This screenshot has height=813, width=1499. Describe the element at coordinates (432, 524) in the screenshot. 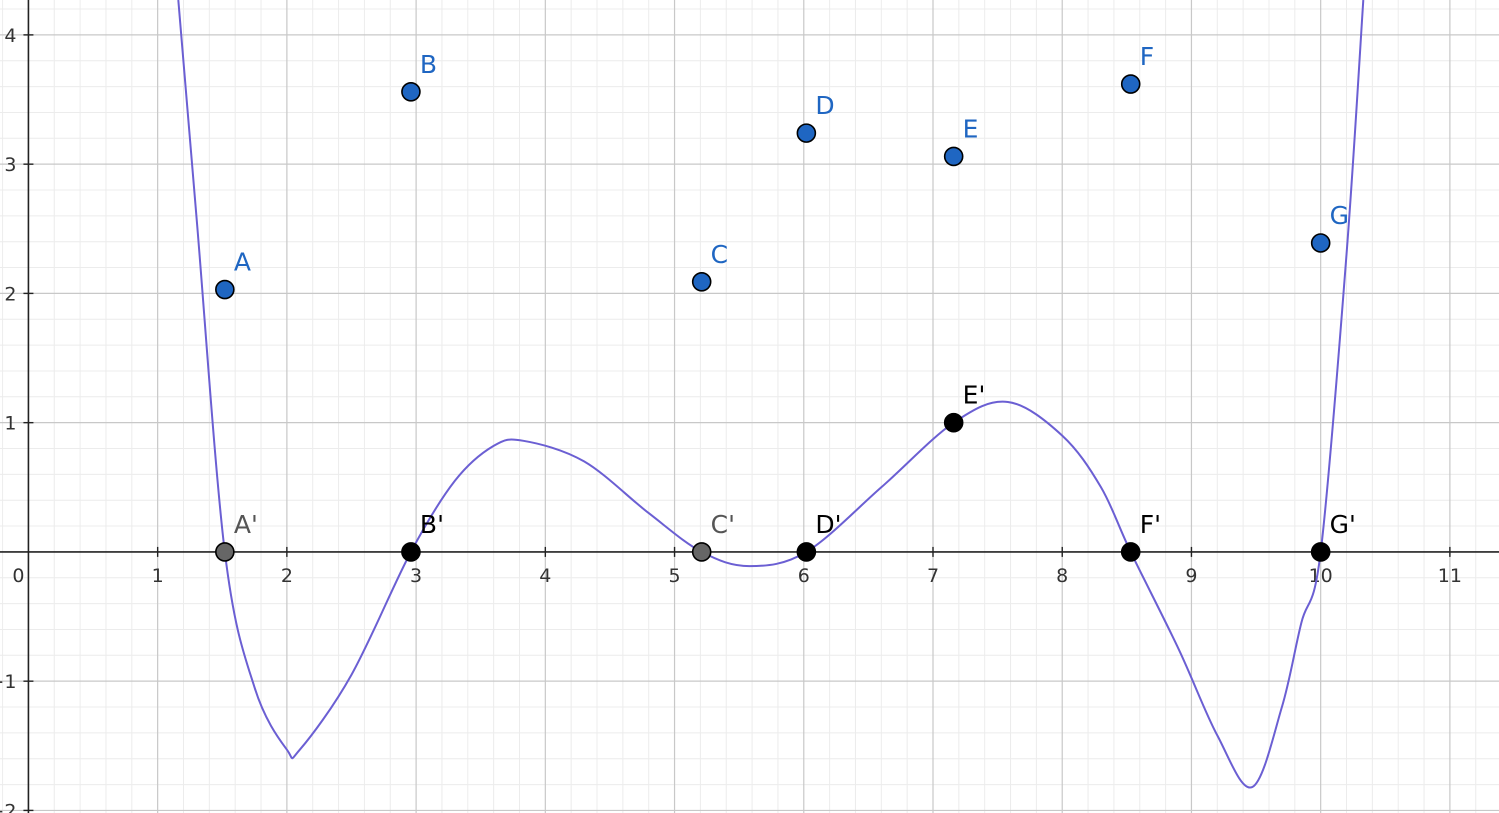

I see `point-label-b-prime: B'` at that location.